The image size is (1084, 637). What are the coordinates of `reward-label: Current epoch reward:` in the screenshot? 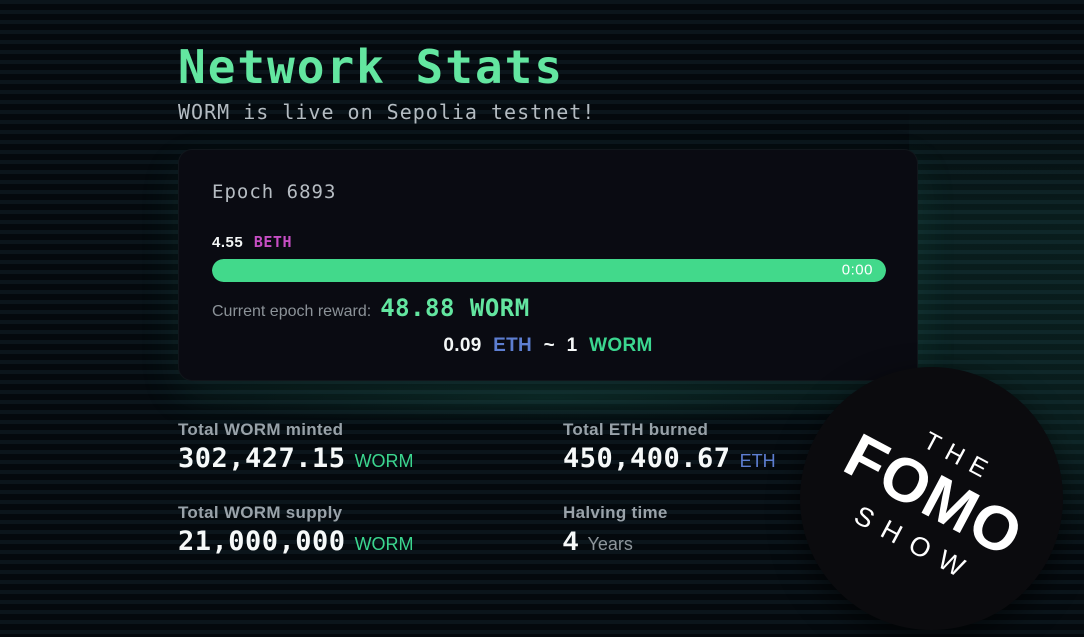 It's located at (292, 311).